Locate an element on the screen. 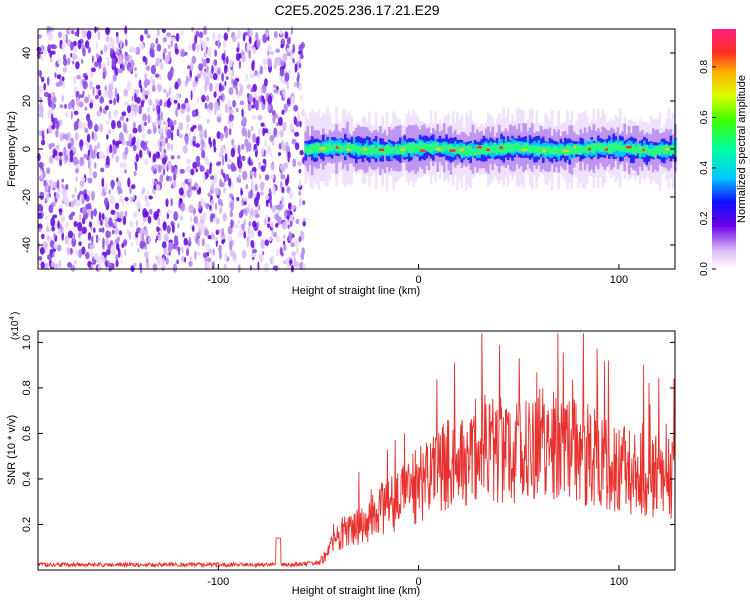 Image resolution: width=750 pixels, height=600 pixels. snr-y-scale-close: ) is located at coordinates (15, 313).